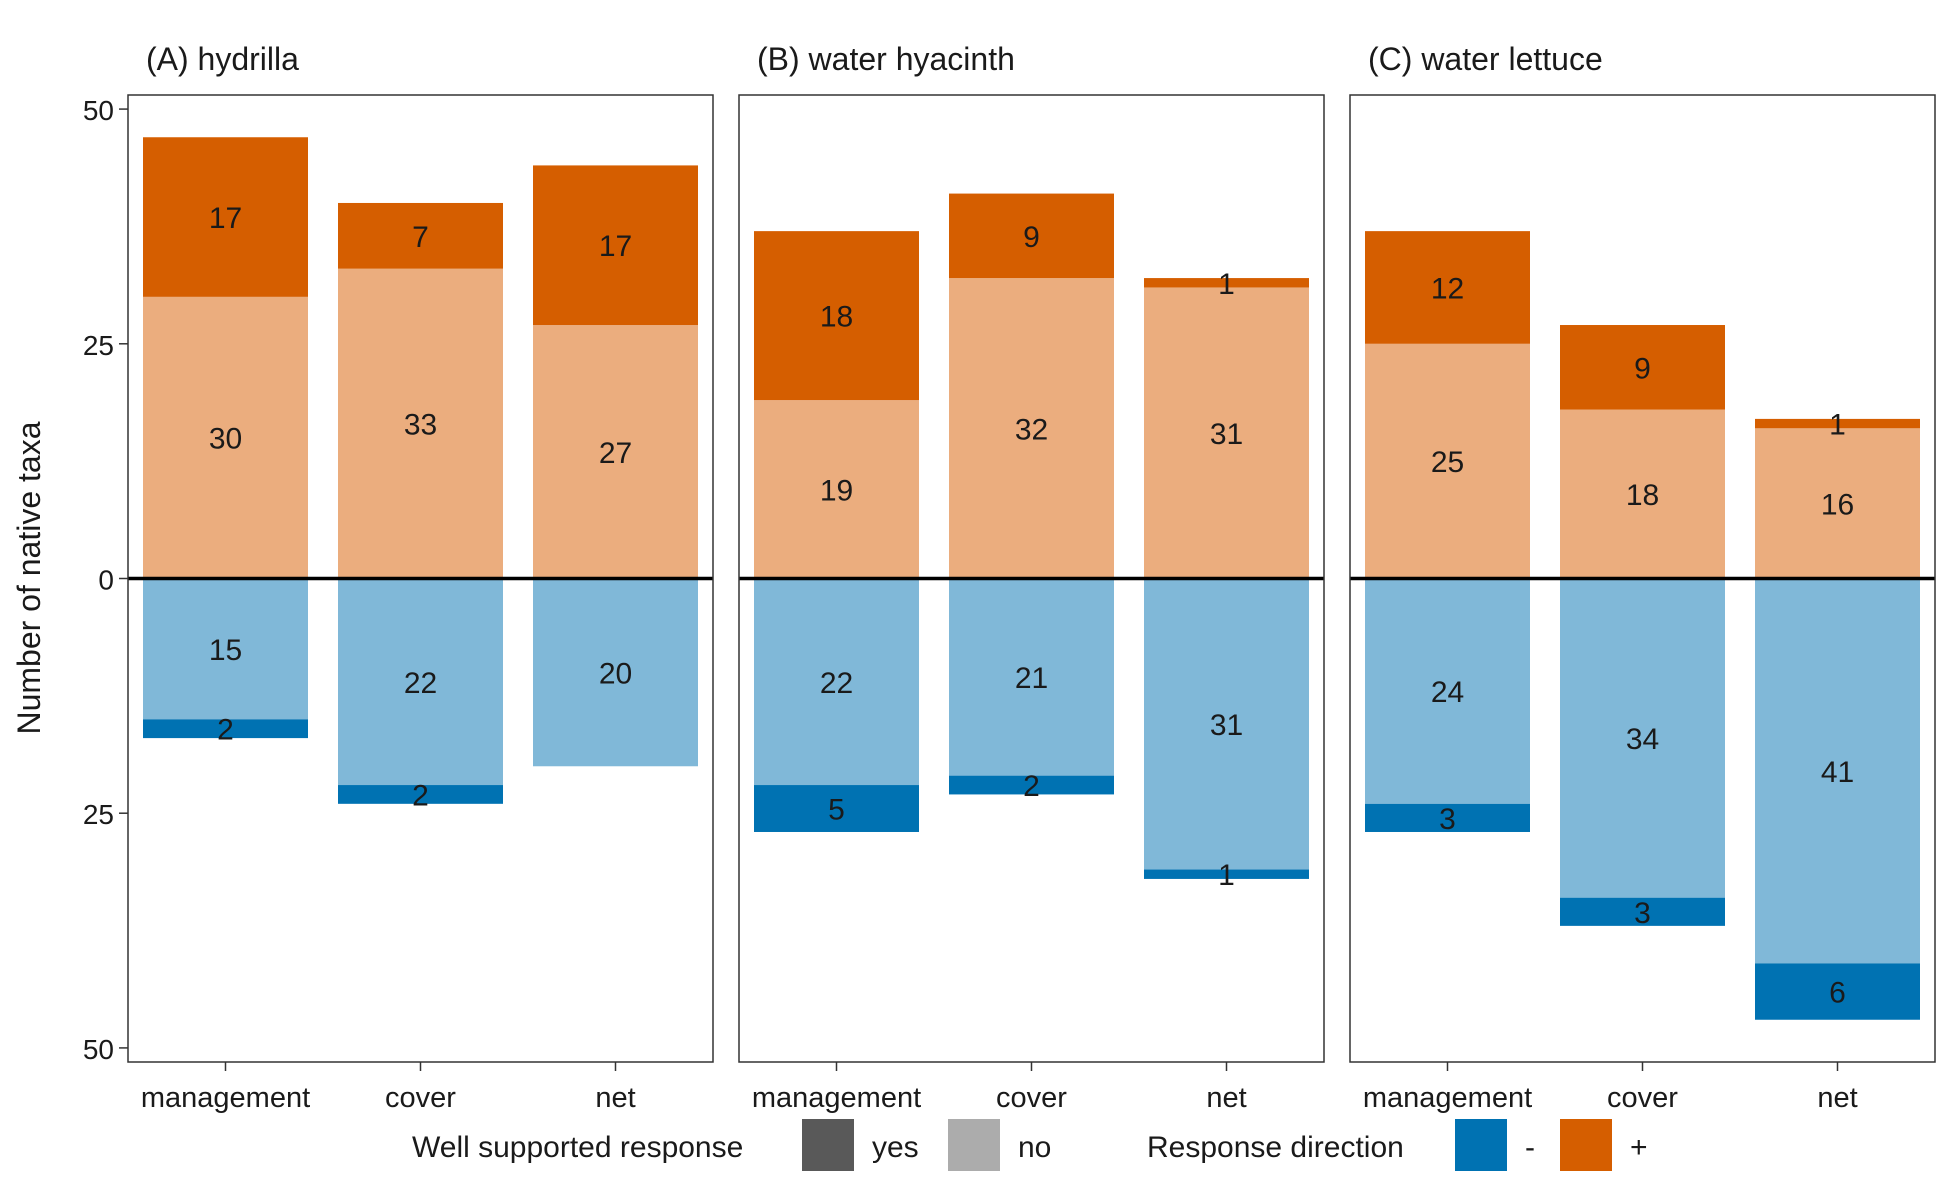 This screenshot has height=1200, width=1950. I want to click on legend-title-support: Well supported response, so click(577, 1147).